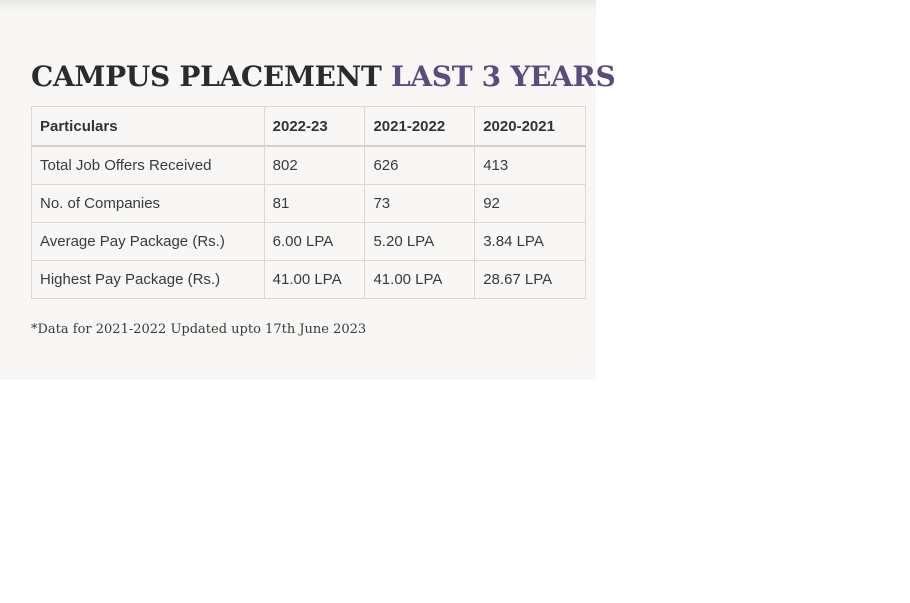 The height and width of the screenshot is (603, 910). What do you see at coordinates (314, 241) in the screenshot?
I see `table-cell: 6.00 LPA` at bounding box center [314, 241].